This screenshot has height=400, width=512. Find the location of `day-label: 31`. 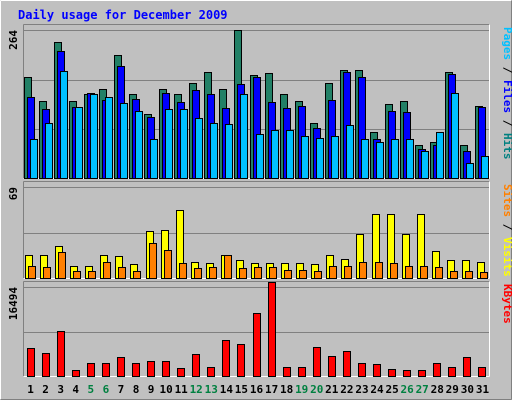

day-label: 31 is located at coordinates (483, 389).